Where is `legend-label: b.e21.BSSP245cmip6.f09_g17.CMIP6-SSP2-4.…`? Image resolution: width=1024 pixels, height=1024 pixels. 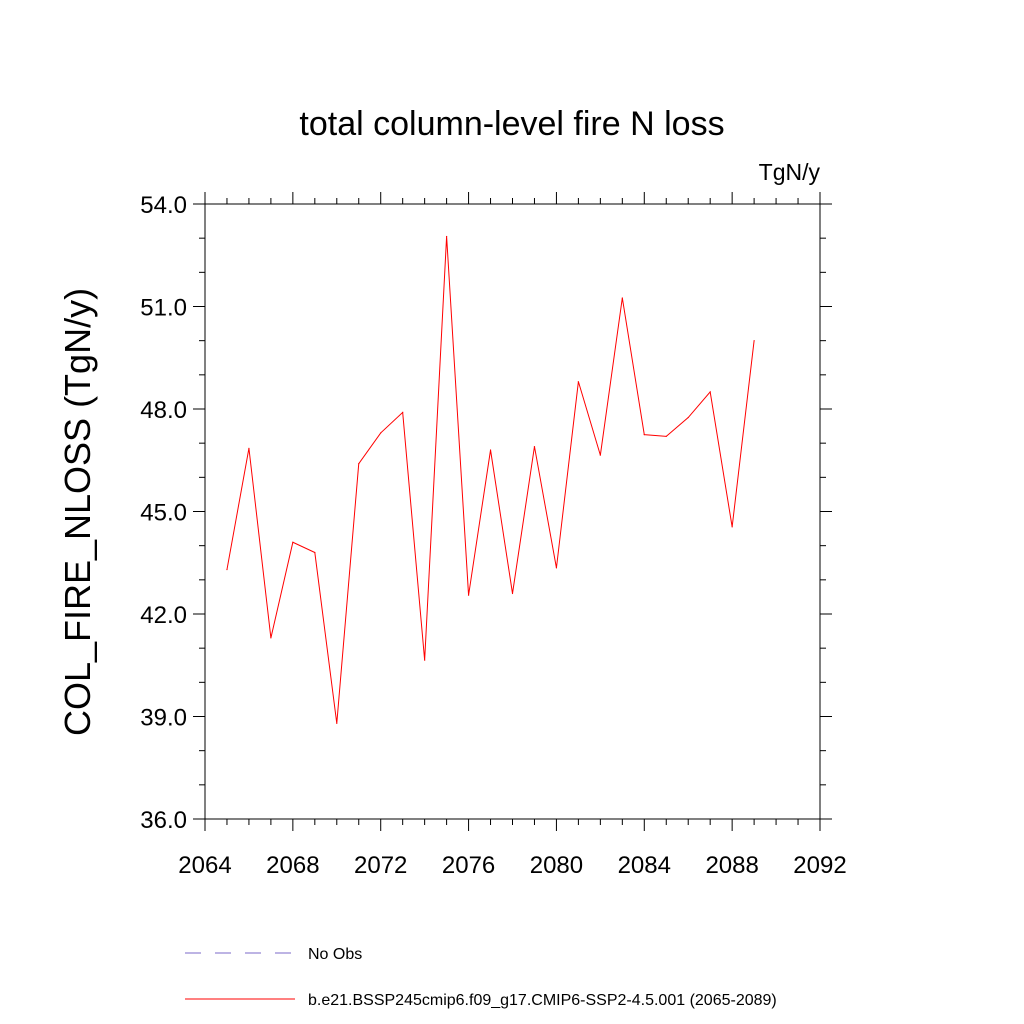 legend-label: b.e21.BSSP245cmip6.f09_g17.CMIP6-SSP2-4.… is located at coordinates (542, 1000).